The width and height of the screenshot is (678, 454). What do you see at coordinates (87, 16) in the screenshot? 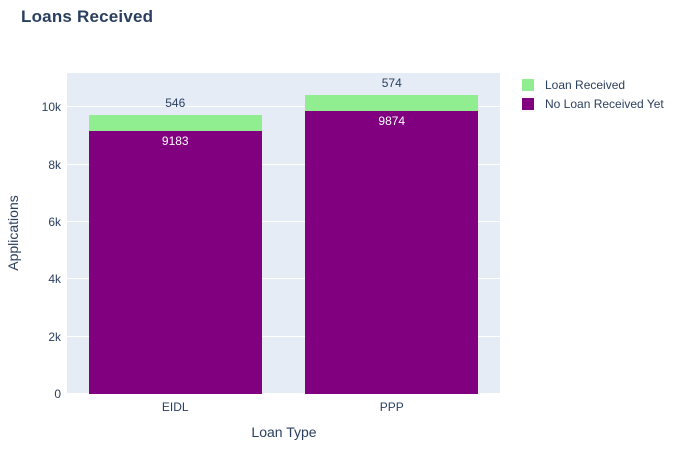
I see `chart-title: Loans Received` at bounding box center [87, 16].